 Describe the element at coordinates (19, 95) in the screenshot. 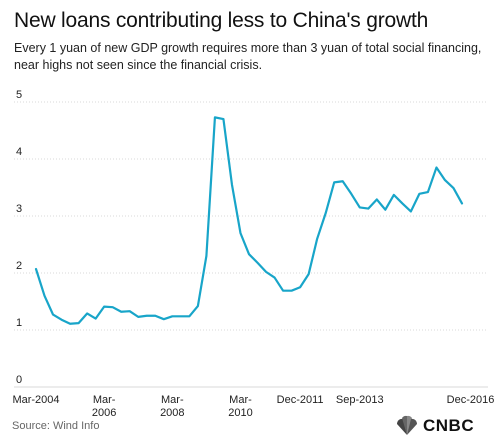

I see `y-tick-label: 5` at that location.